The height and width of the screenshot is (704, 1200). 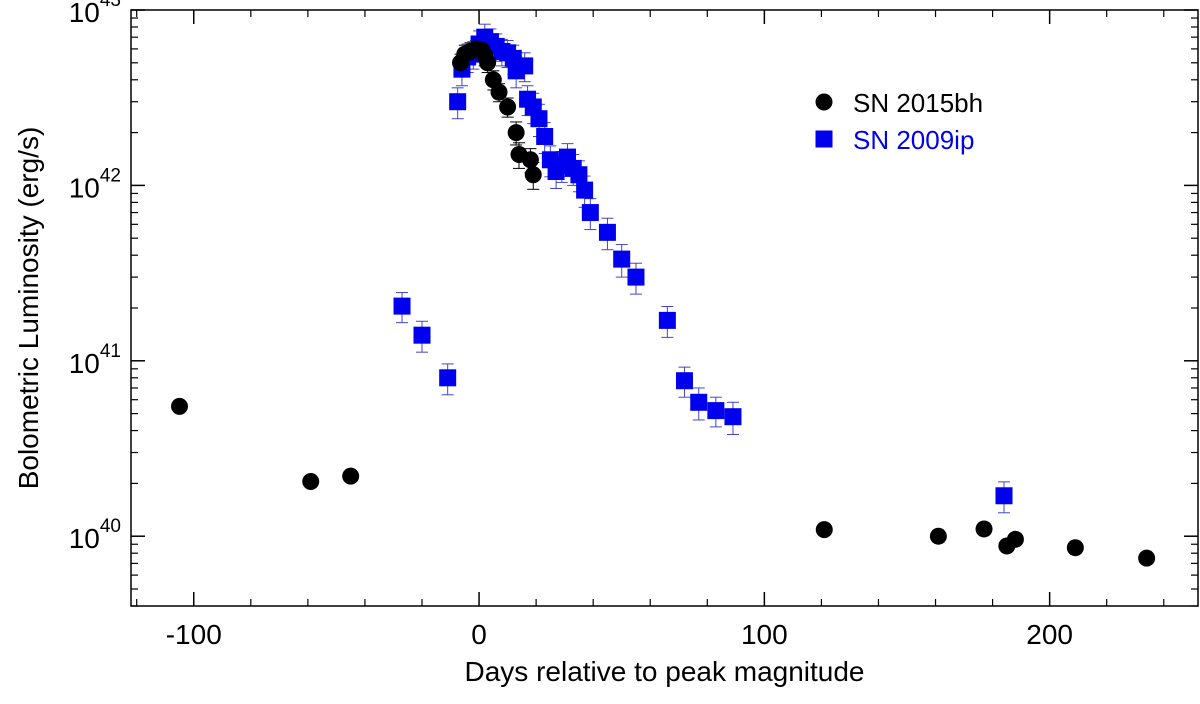 What do you see at coordinates (95, 535) in the screenshot?
I see `y-tick-label: 1040` at bounding box center [95, 535].